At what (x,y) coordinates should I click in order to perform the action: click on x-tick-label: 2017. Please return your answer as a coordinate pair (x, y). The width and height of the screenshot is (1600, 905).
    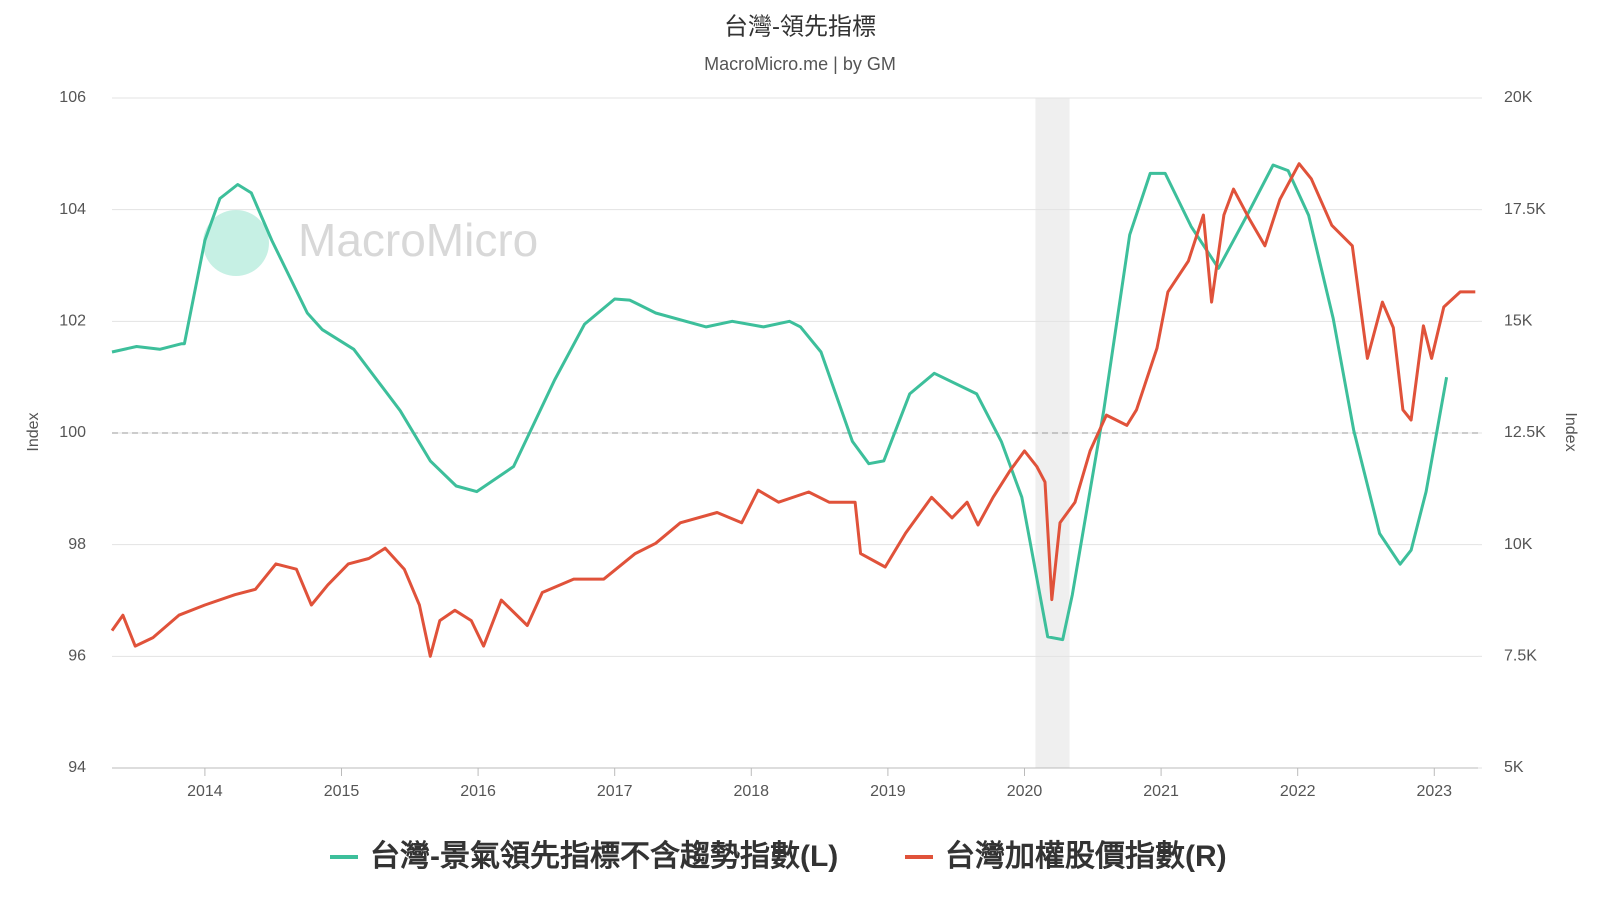
    Looking at the image, I should click on (615, 791).